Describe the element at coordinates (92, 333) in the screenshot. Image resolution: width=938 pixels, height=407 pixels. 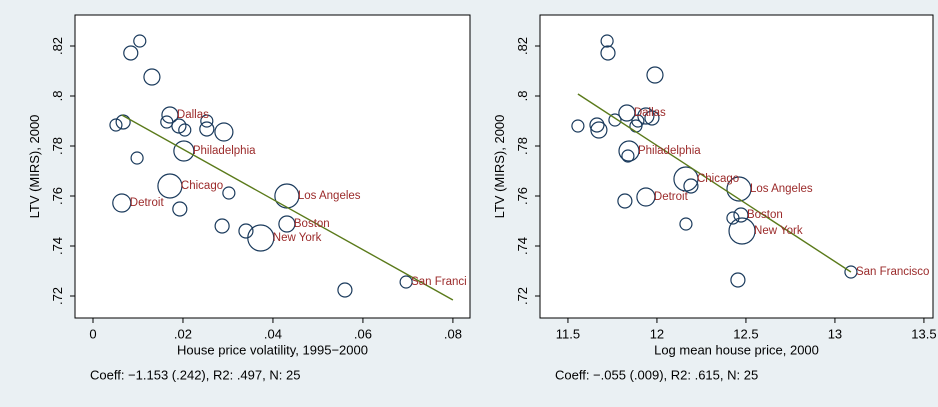
I see `x-tick-label: 0` at that location.